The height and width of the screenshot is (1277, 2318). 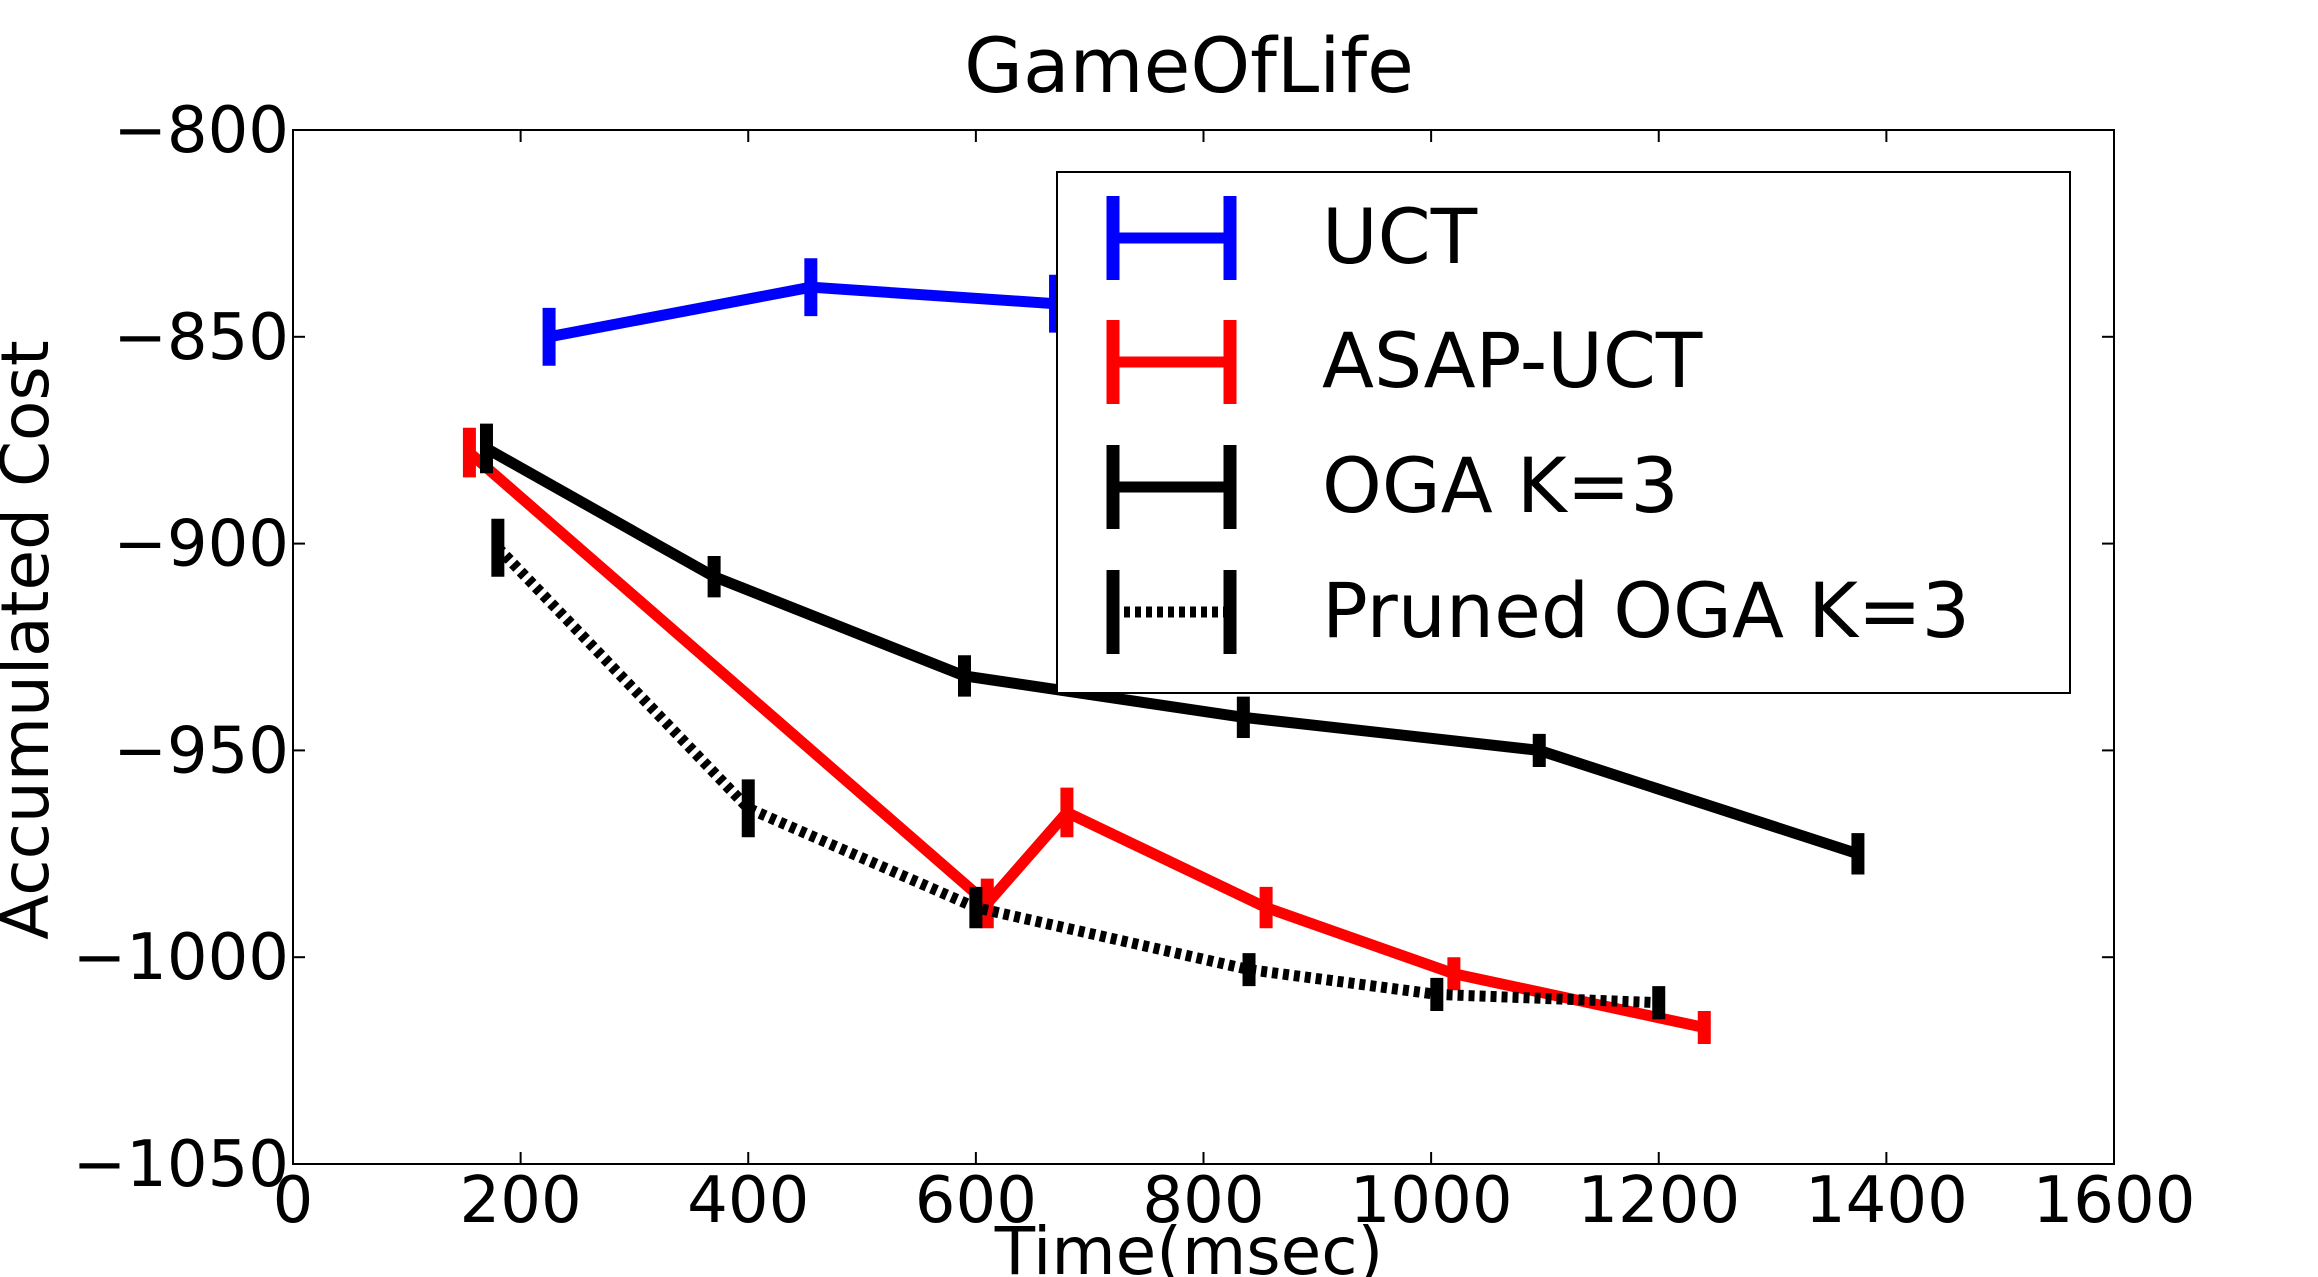 I want to click on x-tick-label: 1200, so click(x=1658, y=1201).